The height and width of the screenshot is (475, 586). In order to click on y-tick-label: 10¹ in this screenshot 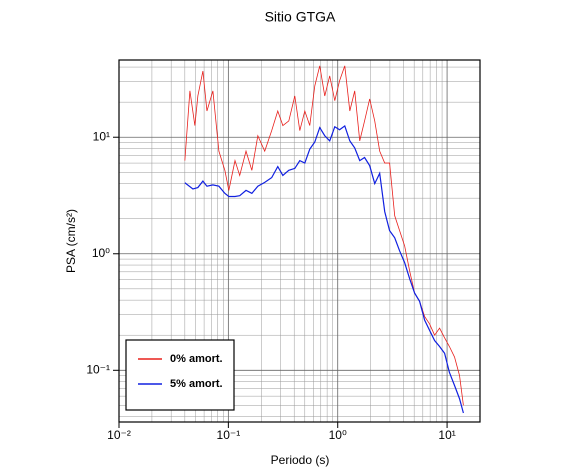, I will do `click(101, 136)`.